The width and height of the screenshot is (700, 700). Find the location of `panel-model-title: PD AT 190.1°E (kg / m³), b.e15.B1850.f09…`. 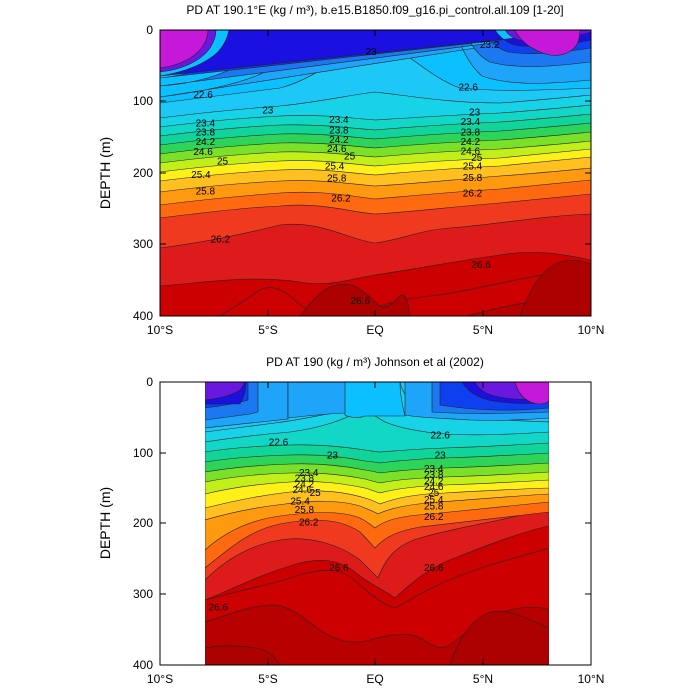

panel-model-title: PD AT 190.1°E (kg / m³), b.e15.B1850.f09… is located at coordinates (374, 10).